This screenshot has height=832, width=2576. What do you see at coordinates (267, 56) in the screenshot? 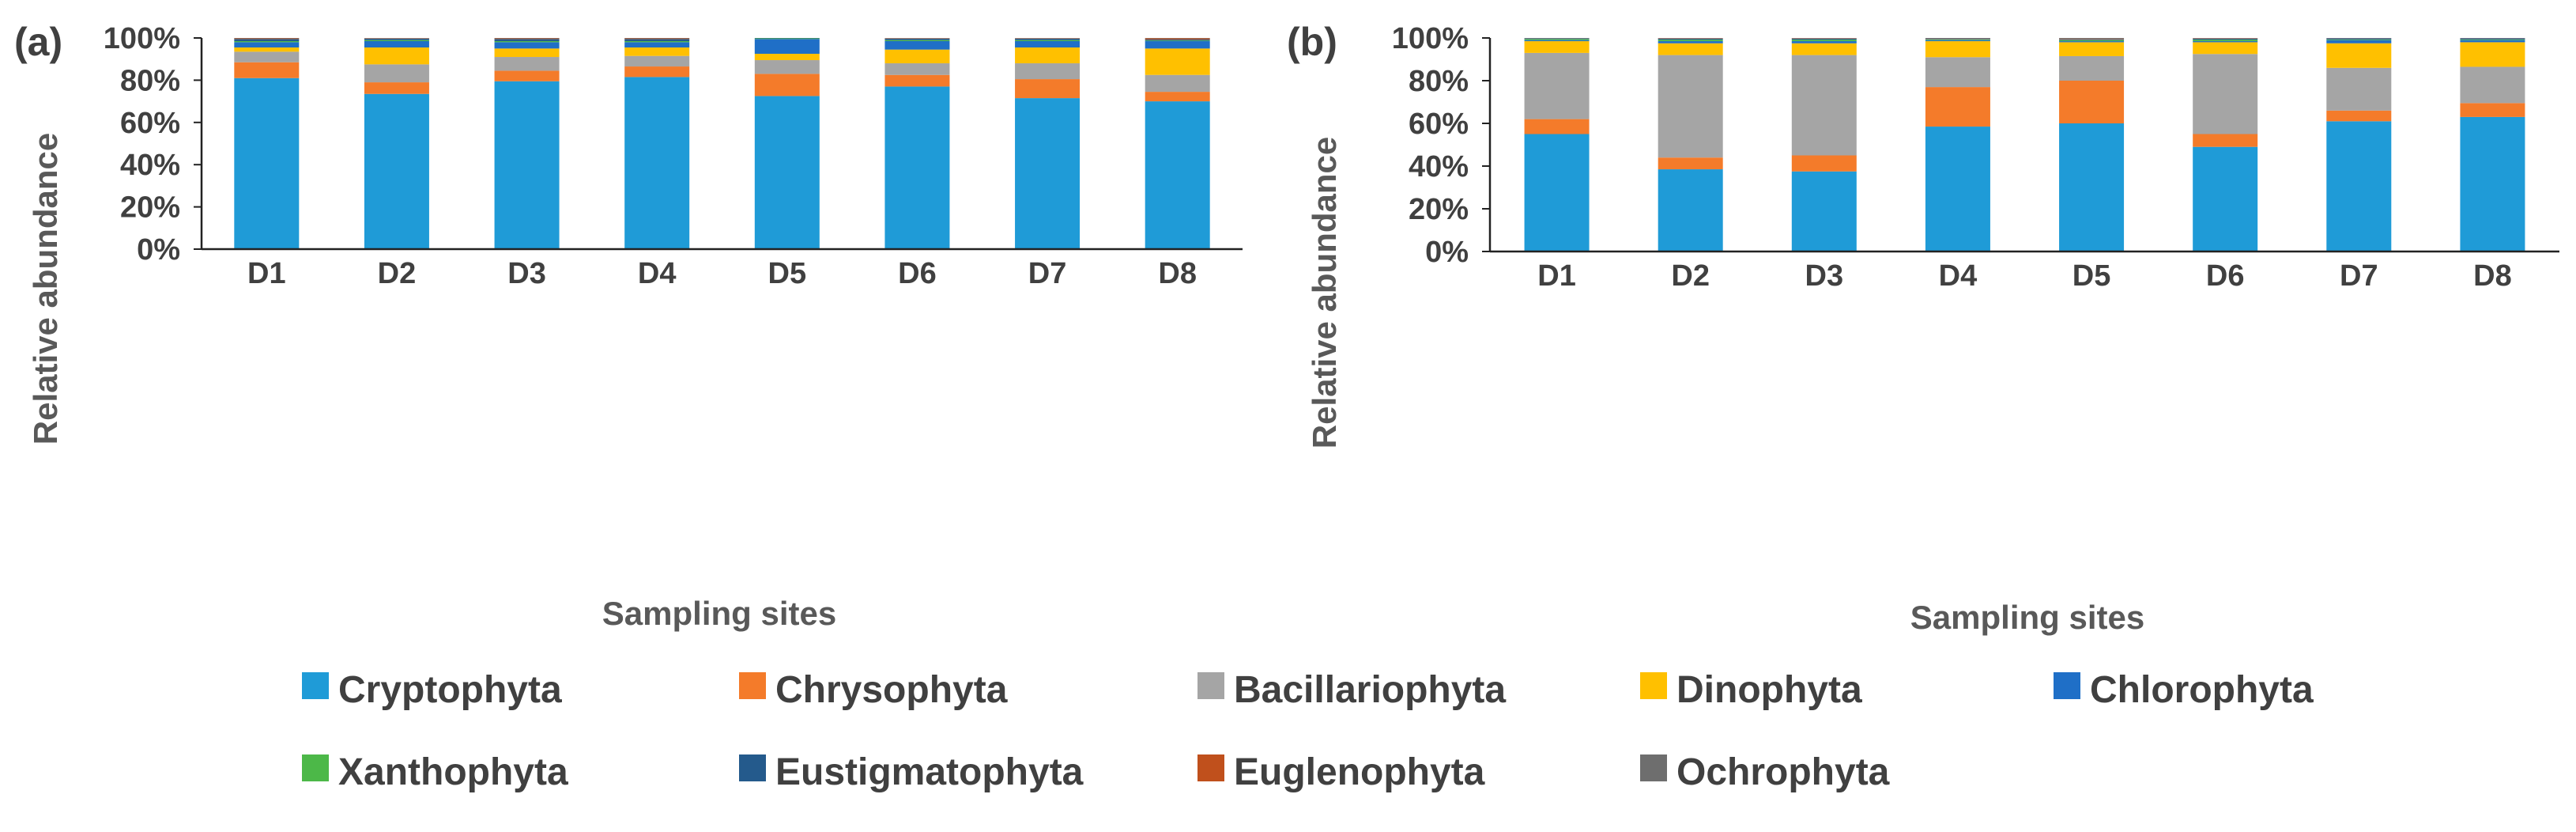
I see `panel-a-bar-d1-bacillariophyta` at bounding box center [267, 56].